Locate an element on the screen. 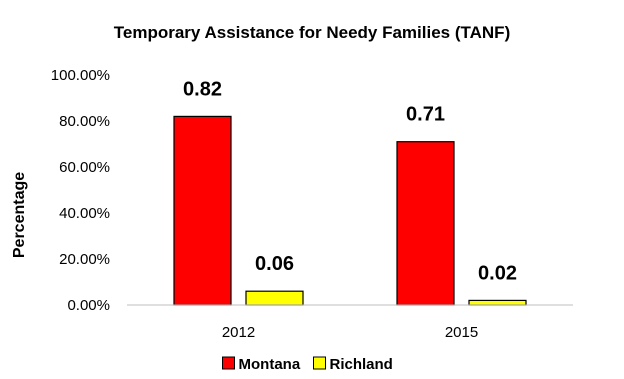  data-label-richland-2015: 0.02 is located at coordinates (497, 273).